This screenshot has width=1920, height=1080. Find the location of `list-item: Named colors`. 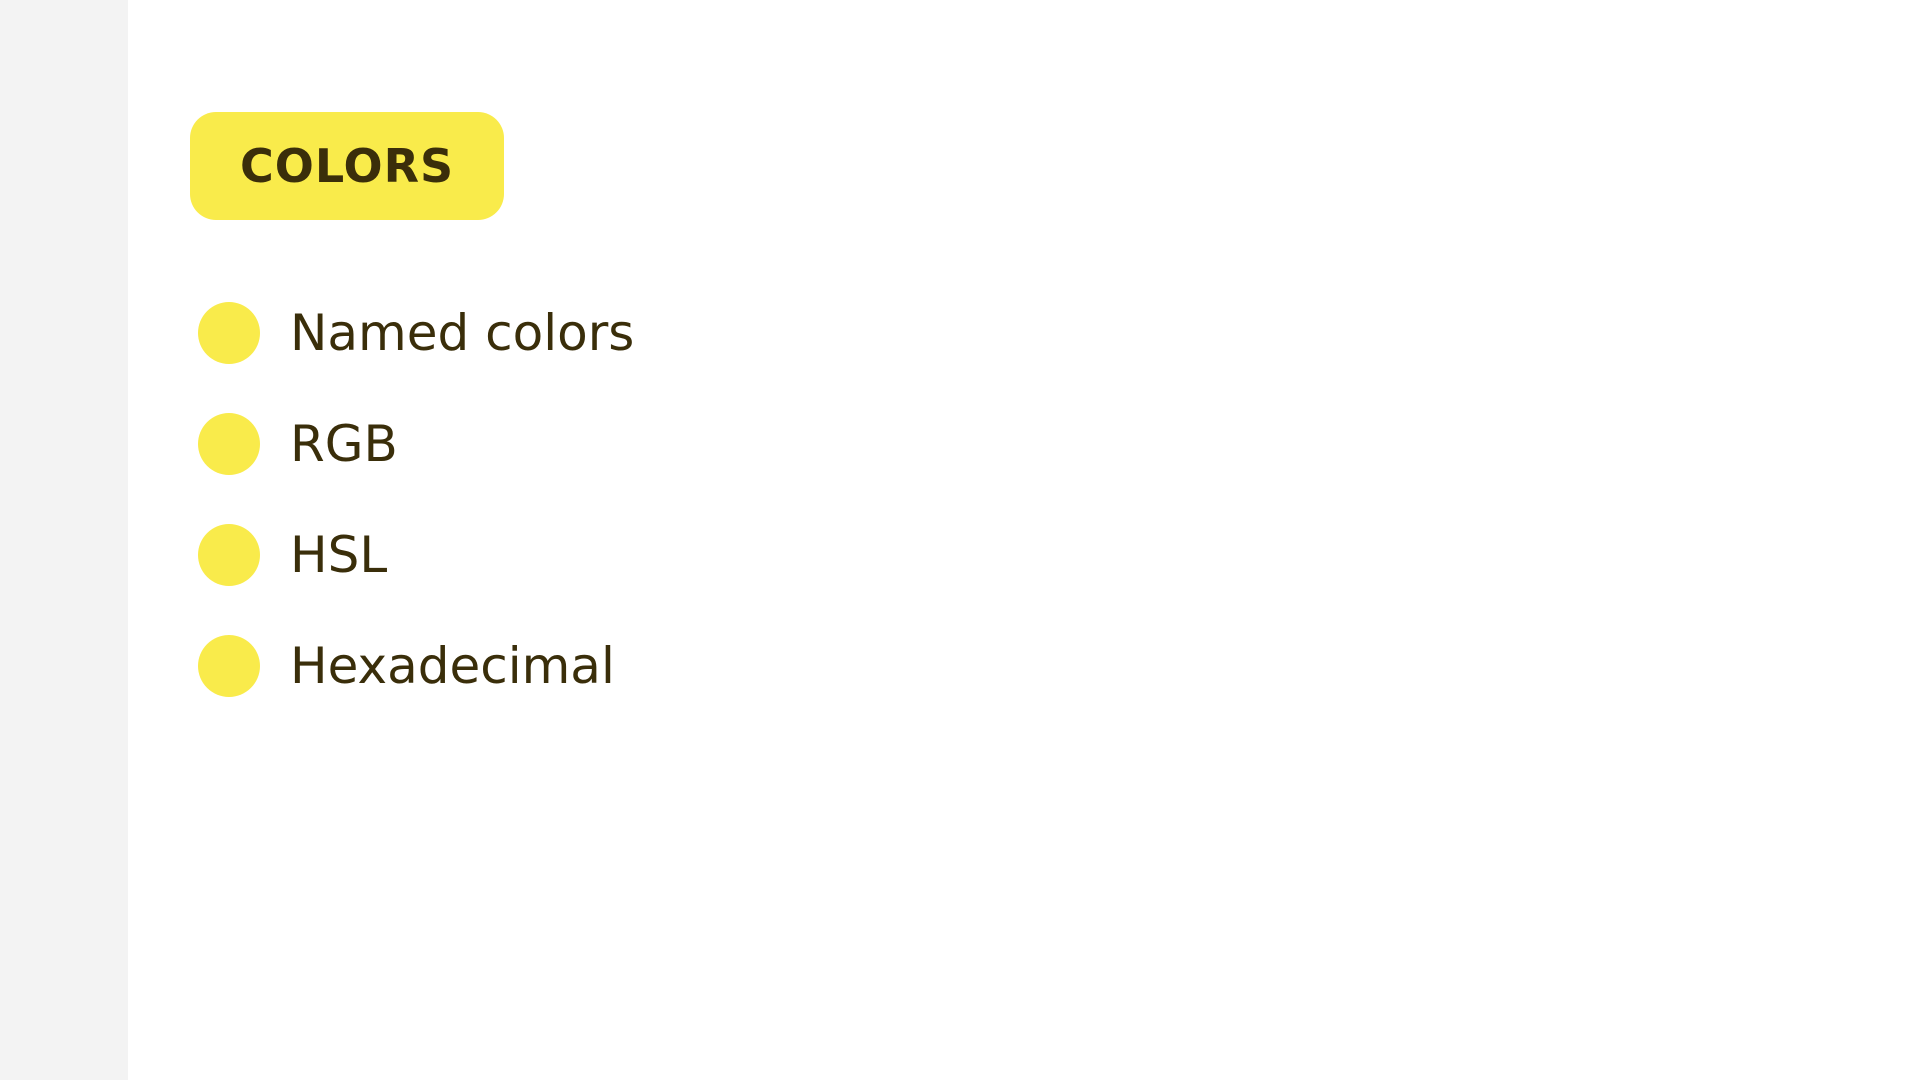

list-item: Named colors is located at coordinates (1055, 333).